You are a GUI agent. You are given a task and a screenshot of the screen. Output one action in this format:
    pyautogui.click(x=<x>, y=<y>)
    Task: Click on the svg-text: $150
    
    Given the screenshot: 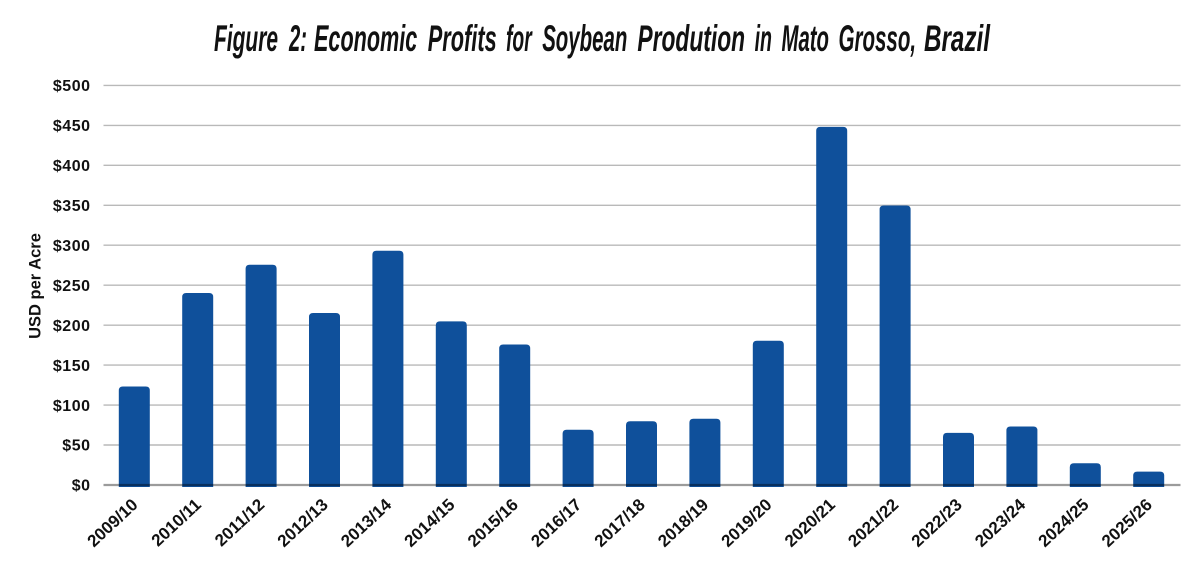 What is the action you would take?
    pyautogui.click(x=72, y=366)
    